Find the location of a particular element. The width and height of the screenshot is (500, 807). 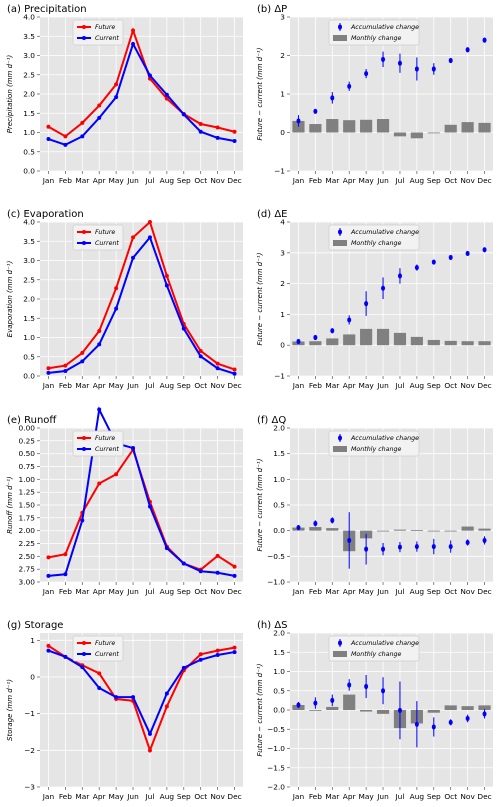

x-tick-label: Feb is located at coordinates (315, 591).